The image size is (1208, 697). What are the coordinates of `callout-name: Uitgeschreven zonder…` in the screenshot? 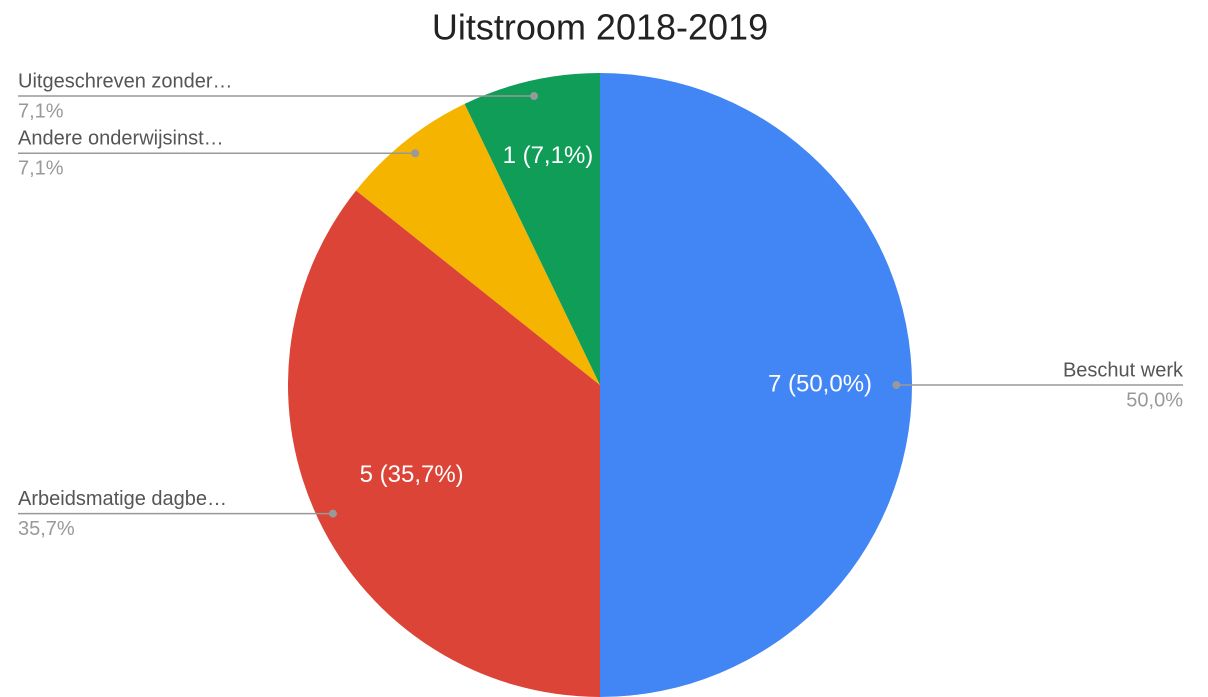 It's located at (125, 81).